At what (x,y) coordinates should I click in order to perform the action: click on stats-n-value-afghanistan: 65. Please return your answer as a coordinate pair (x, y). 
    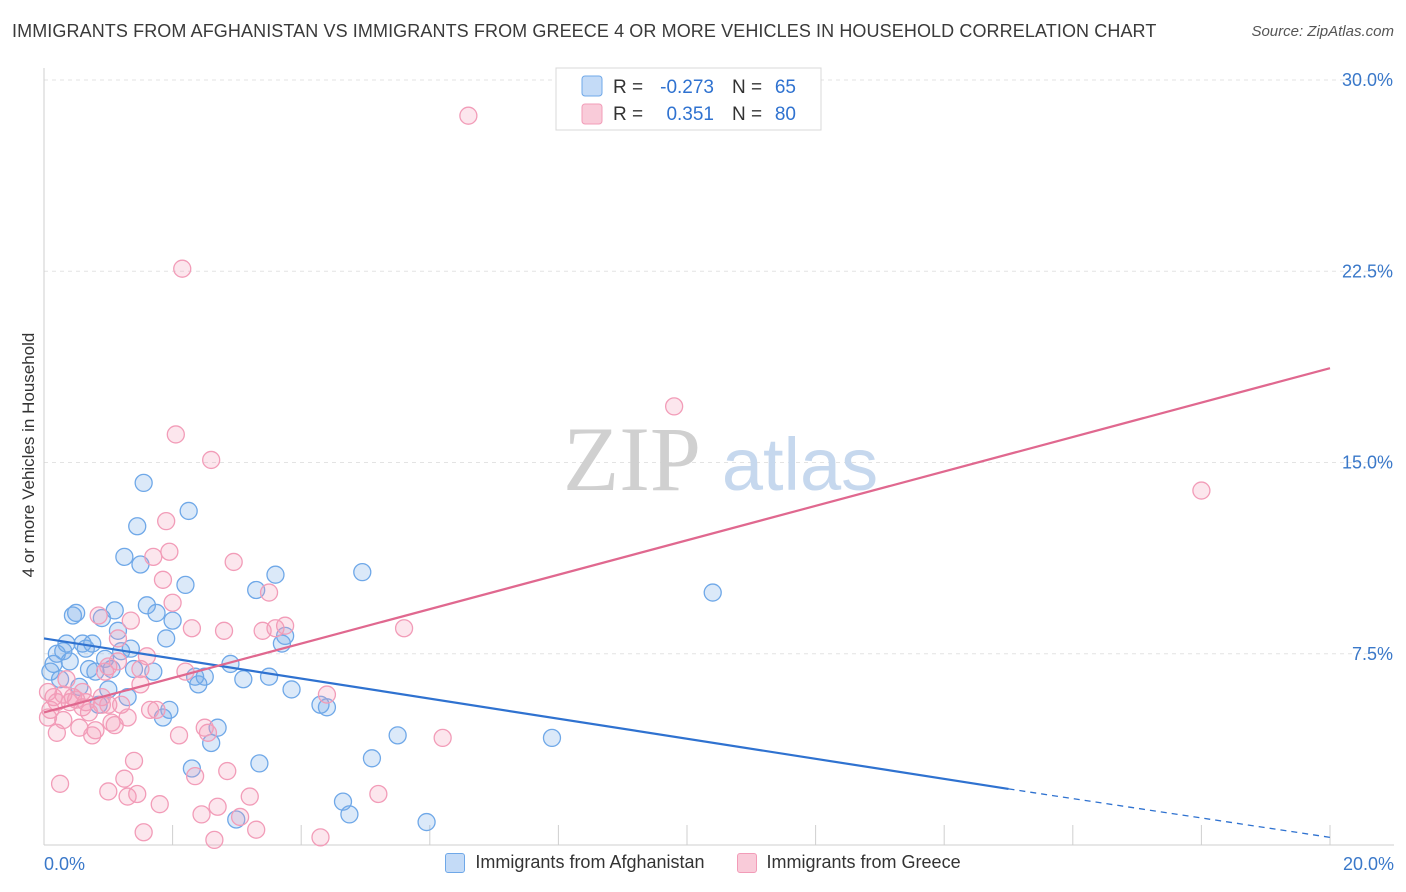
    Looking at the image, I should click on (785, 87).